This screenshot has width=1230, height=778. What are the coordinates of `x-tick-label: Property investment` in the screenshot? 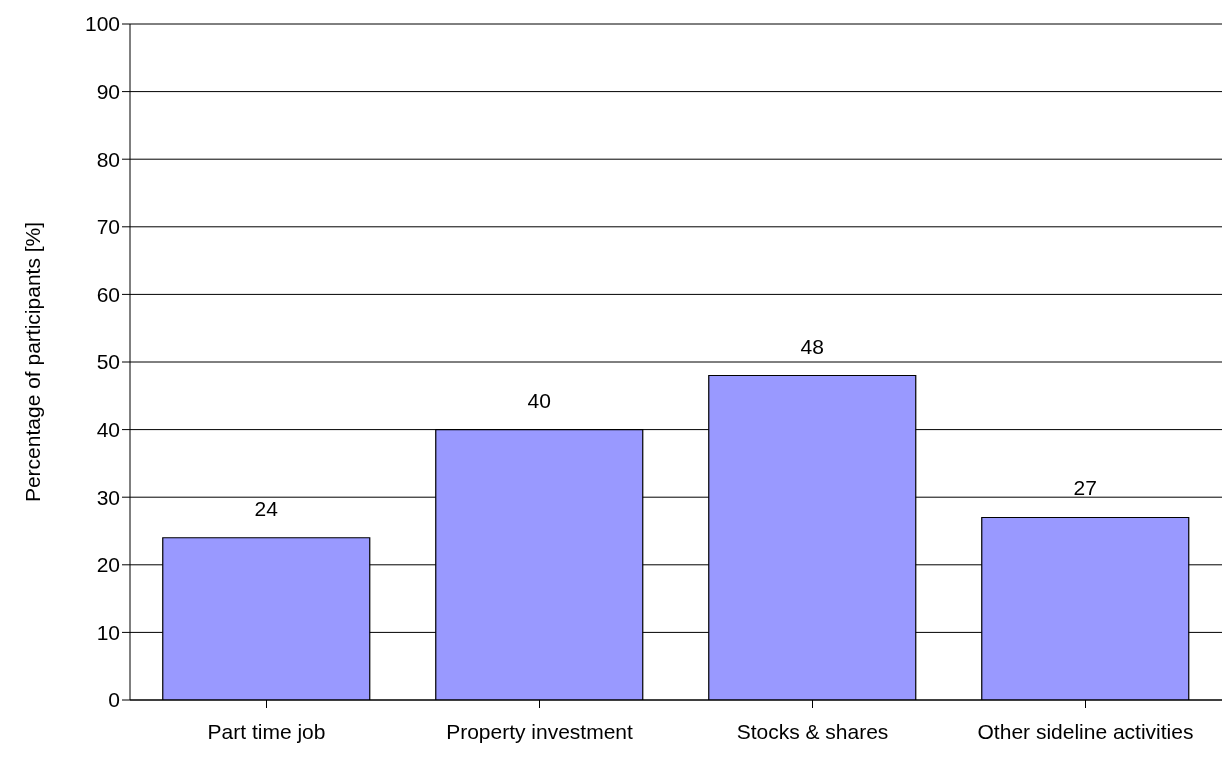 It's located at (540, 731).